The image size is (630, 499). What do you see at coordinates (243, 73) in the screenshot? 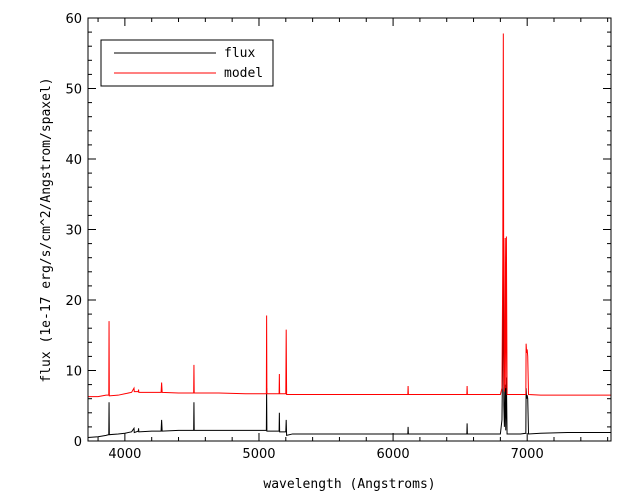
I see `legend-label-model: model` at bounding box center [243, 73].